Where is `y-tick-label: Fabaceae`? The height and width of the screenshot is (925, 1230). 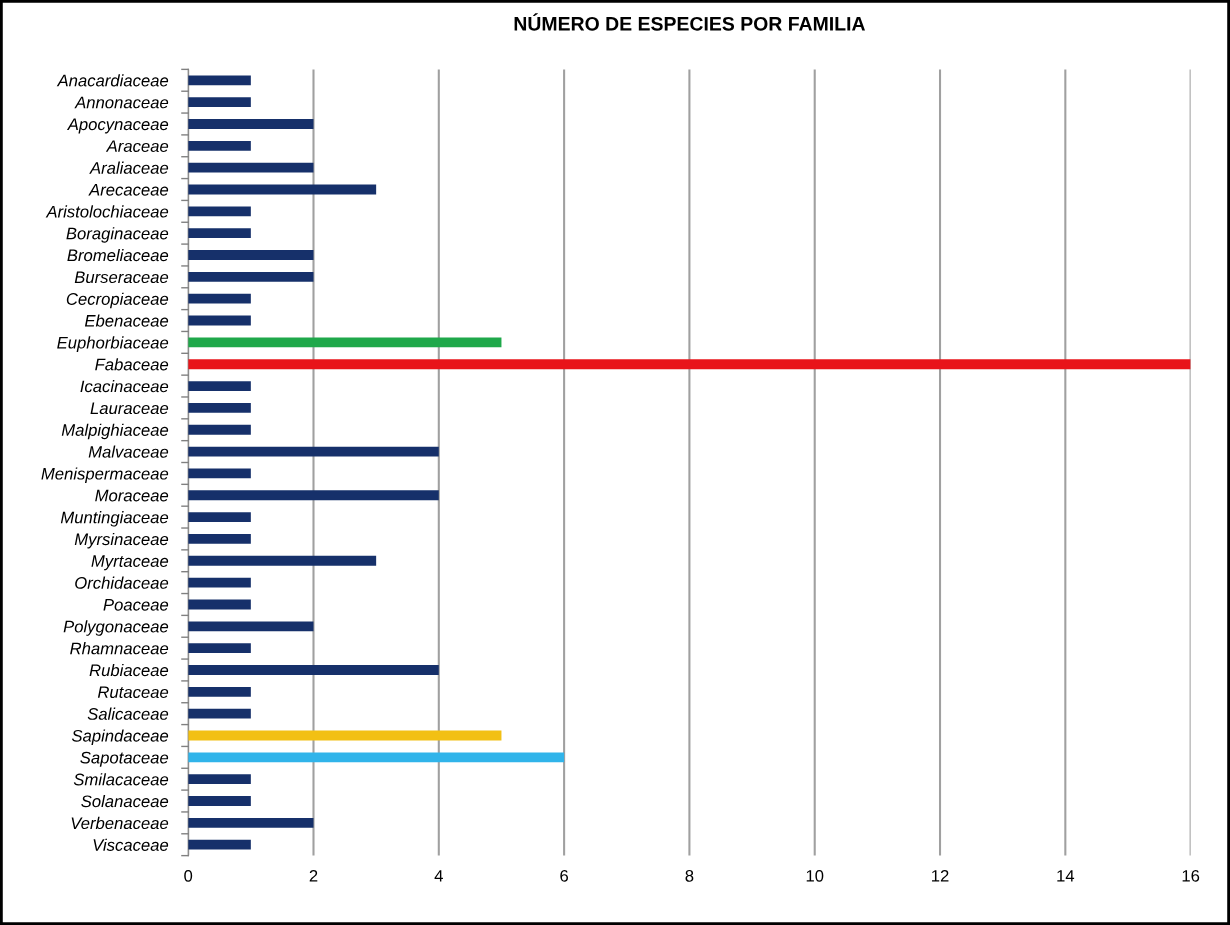 y-tick-label: Fabaceae is located at coordinates (132, 364).